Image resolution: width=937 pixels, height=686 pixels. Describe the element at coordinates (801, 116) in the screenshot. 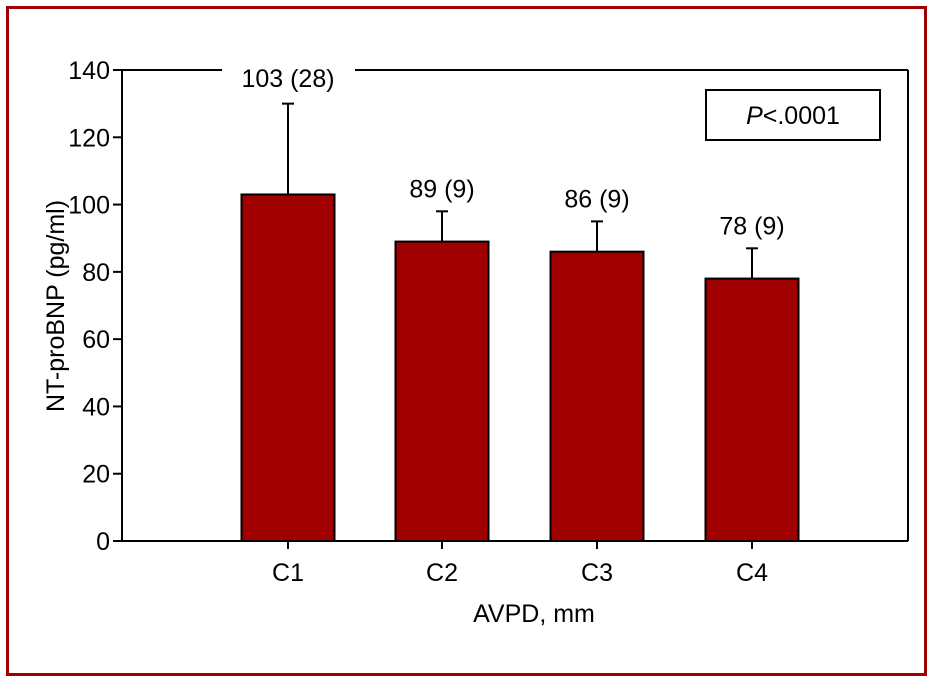

I see `p-value-rest: <.0001` at that location.